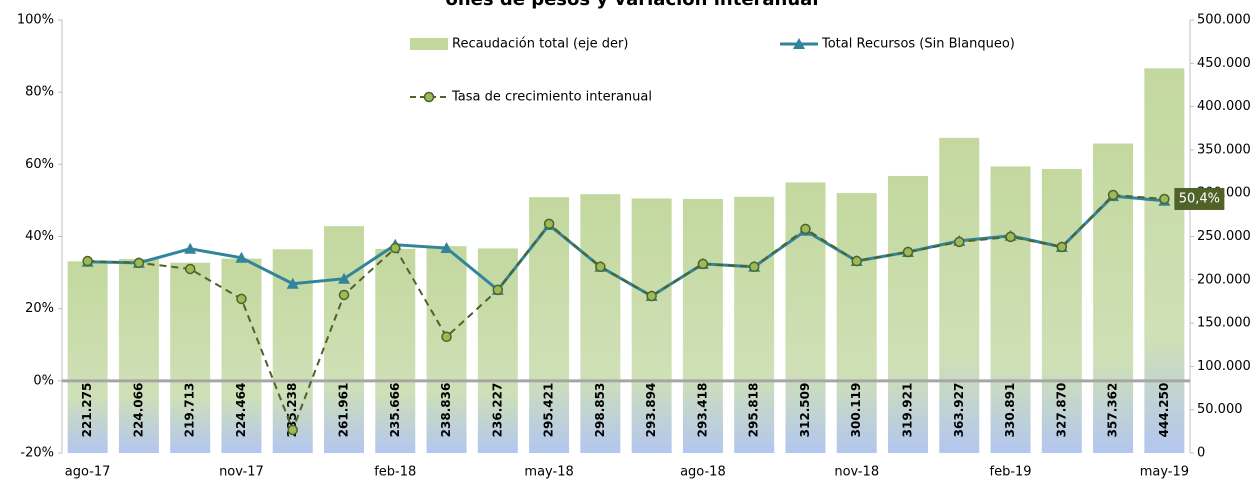 The width and height of the screenshot is (1258, 483). Describe the element at coordinates (1224, 106) in the screenshot. I see `y2-tick-label: 400.000` at that location.